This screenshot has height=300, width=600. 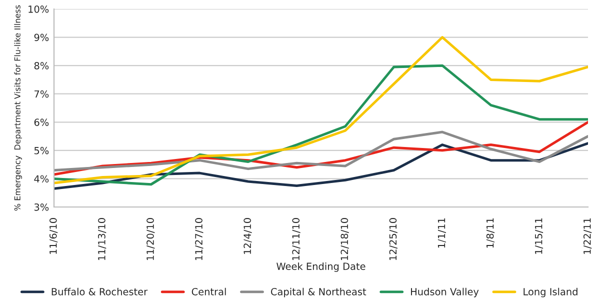 What do you see at coordinates (18, 108) in the screenshot?
I see `y-axis-title: % Emergency Department Visits for Flu-like Illness` at bounding box center [18, 108].